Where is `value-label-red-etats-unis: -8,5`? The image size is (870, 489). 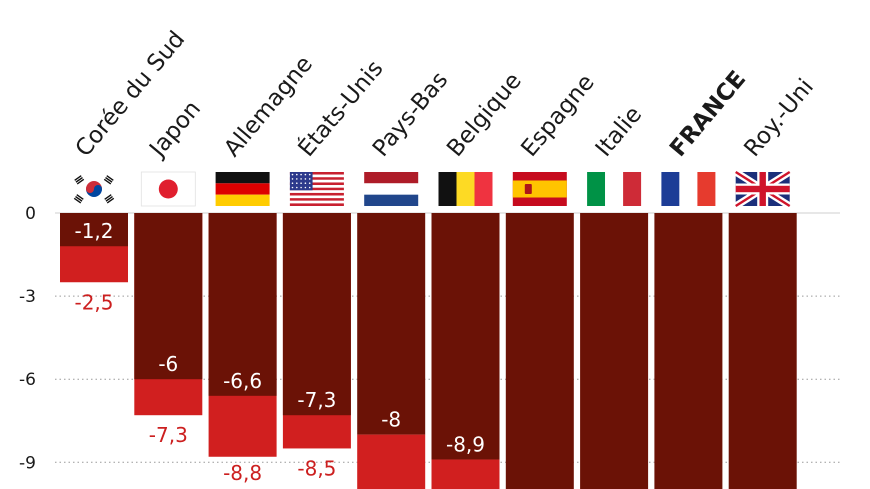
value-label-red-etats-unis: -8,5 is located at coordinates (316, 468).